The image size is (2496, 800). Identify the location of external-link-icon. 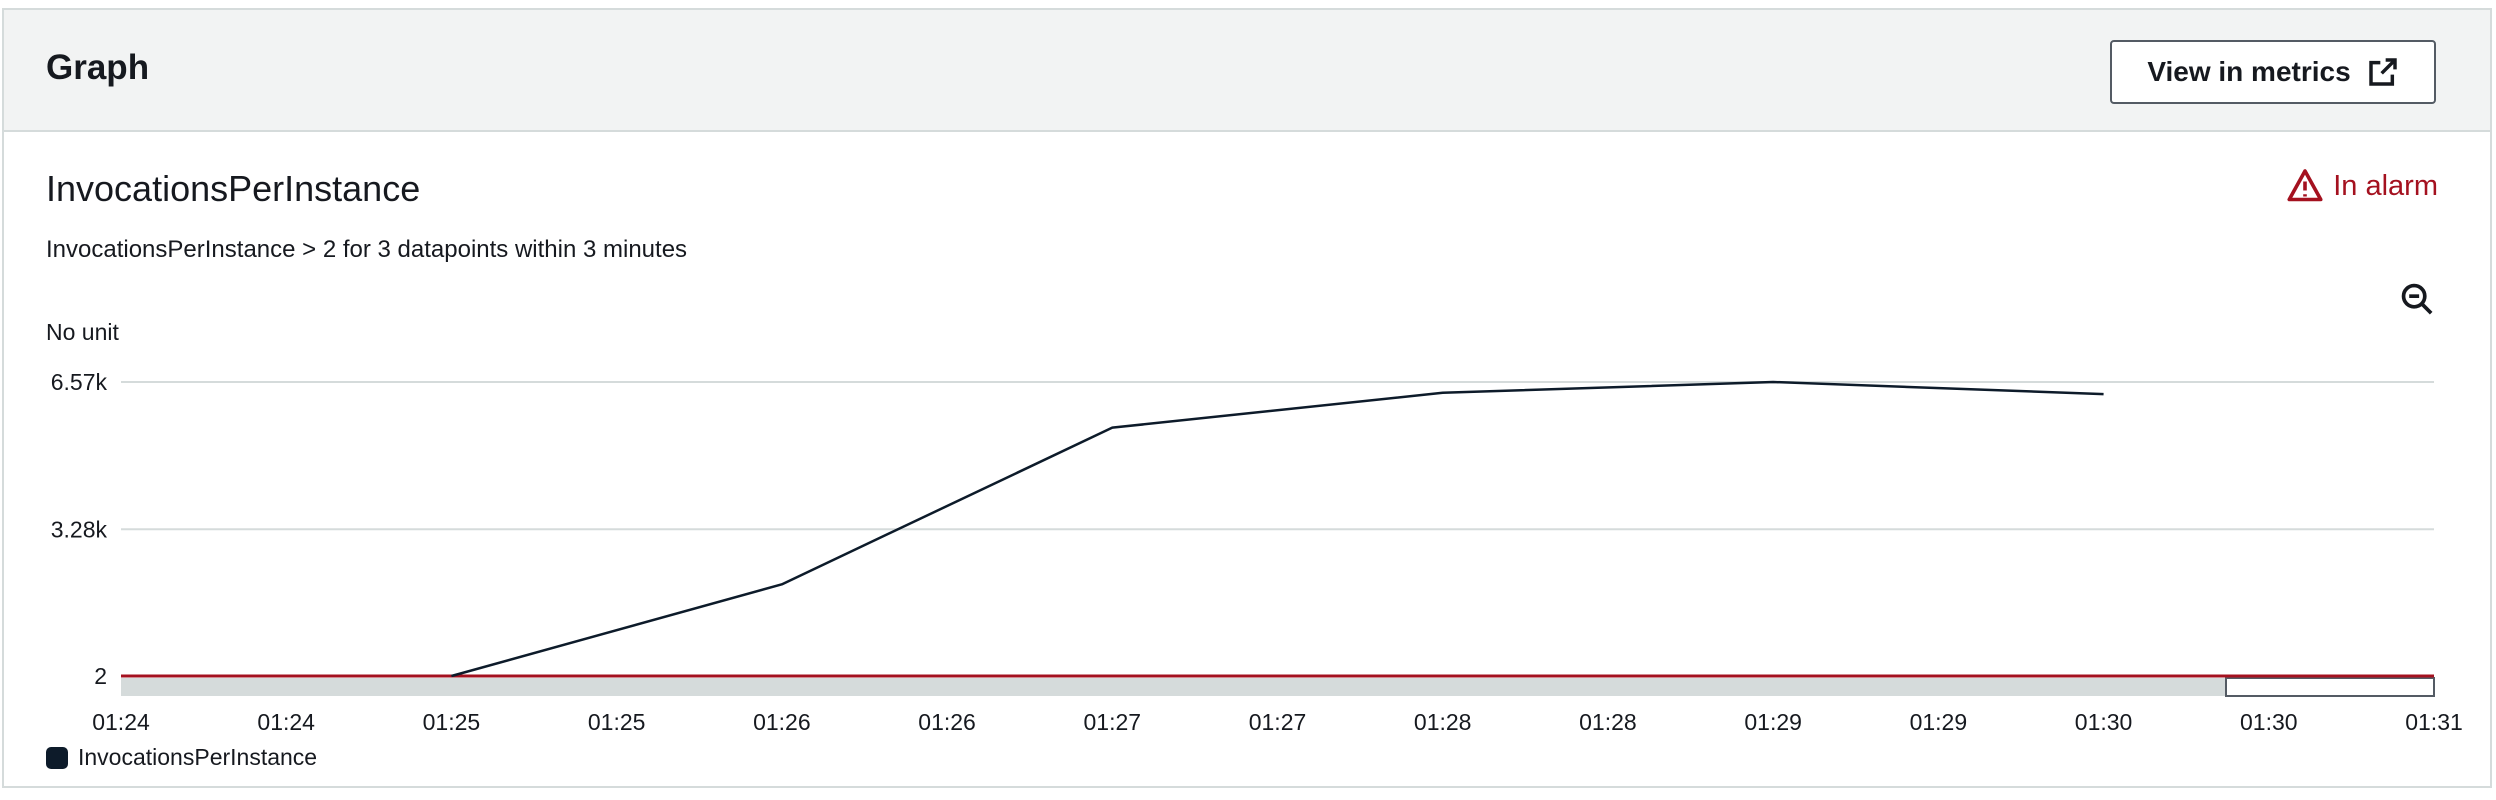
(2382, 72).